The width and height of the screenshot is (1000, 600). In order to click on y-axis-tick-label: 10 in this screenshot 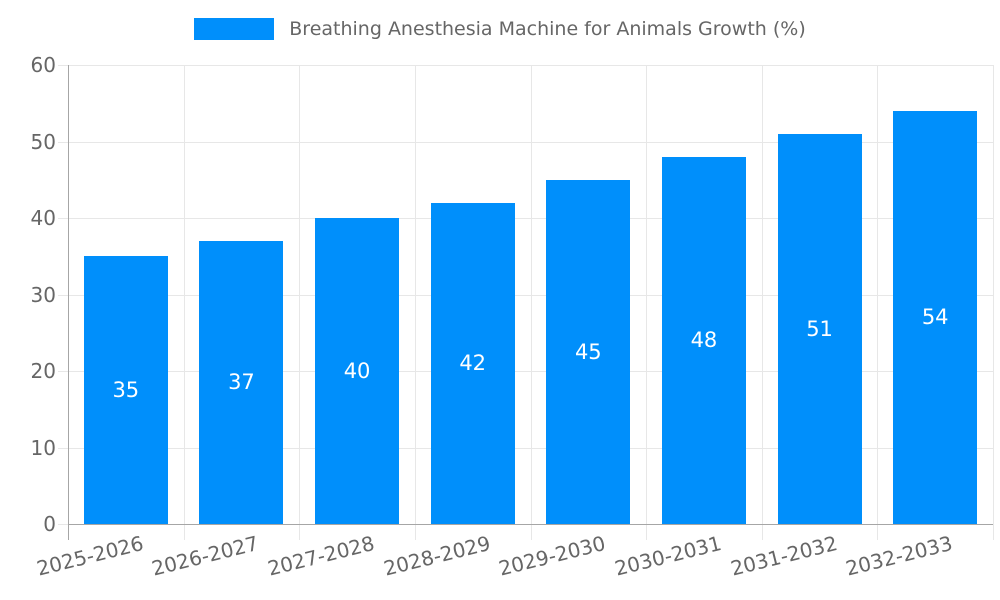, I will do `click(43, 447)`.